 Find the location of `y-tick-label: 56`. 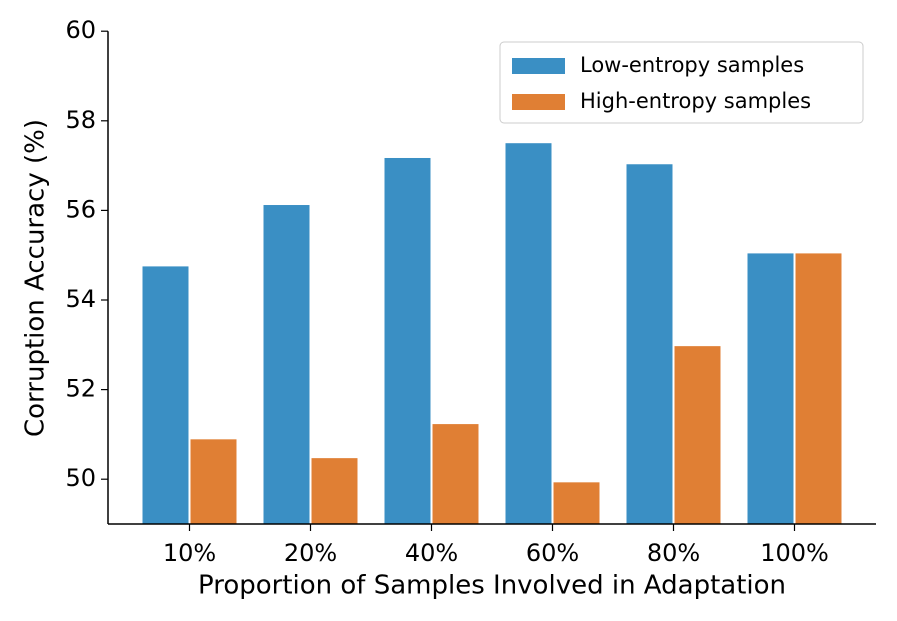

y-tick-label: 56 is located at coordinates (80, 209).